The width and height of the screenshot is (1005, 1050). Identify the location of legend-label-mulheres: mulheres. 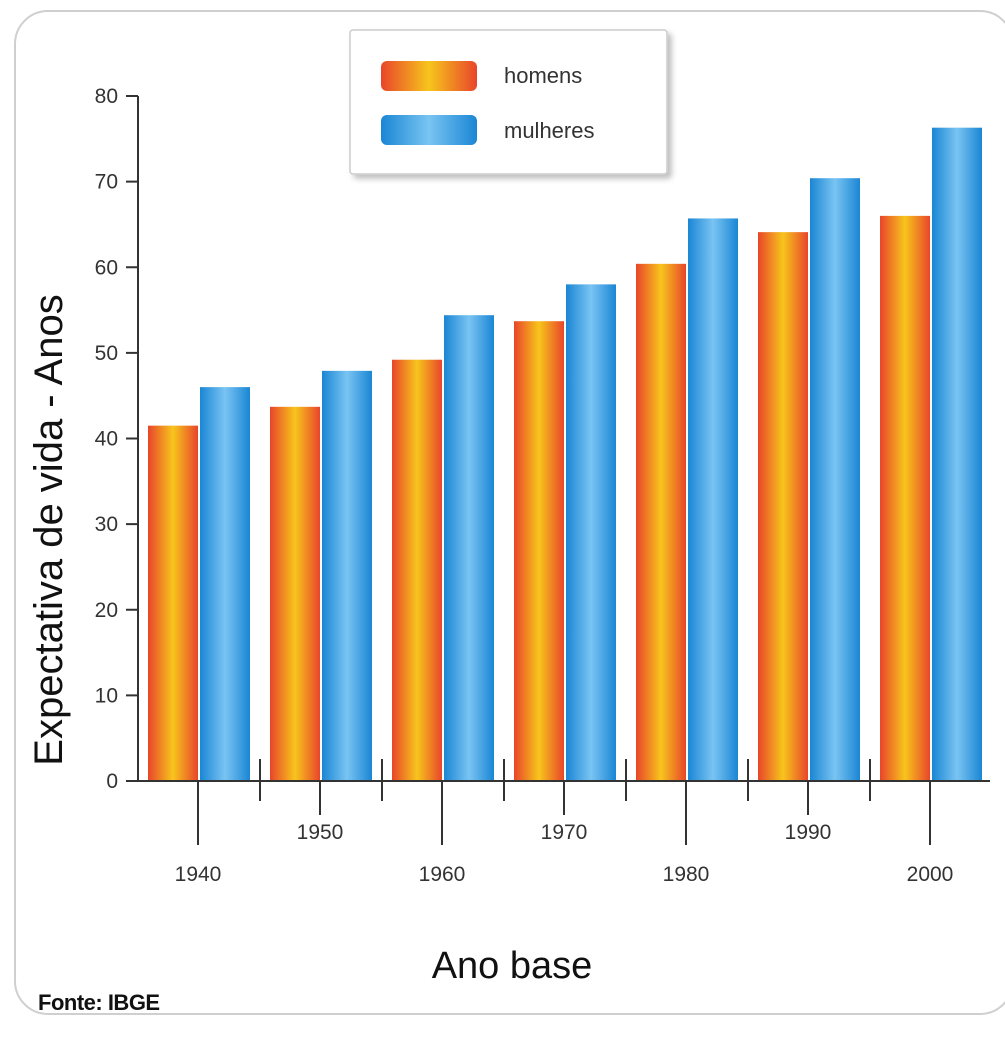
(549, 130).